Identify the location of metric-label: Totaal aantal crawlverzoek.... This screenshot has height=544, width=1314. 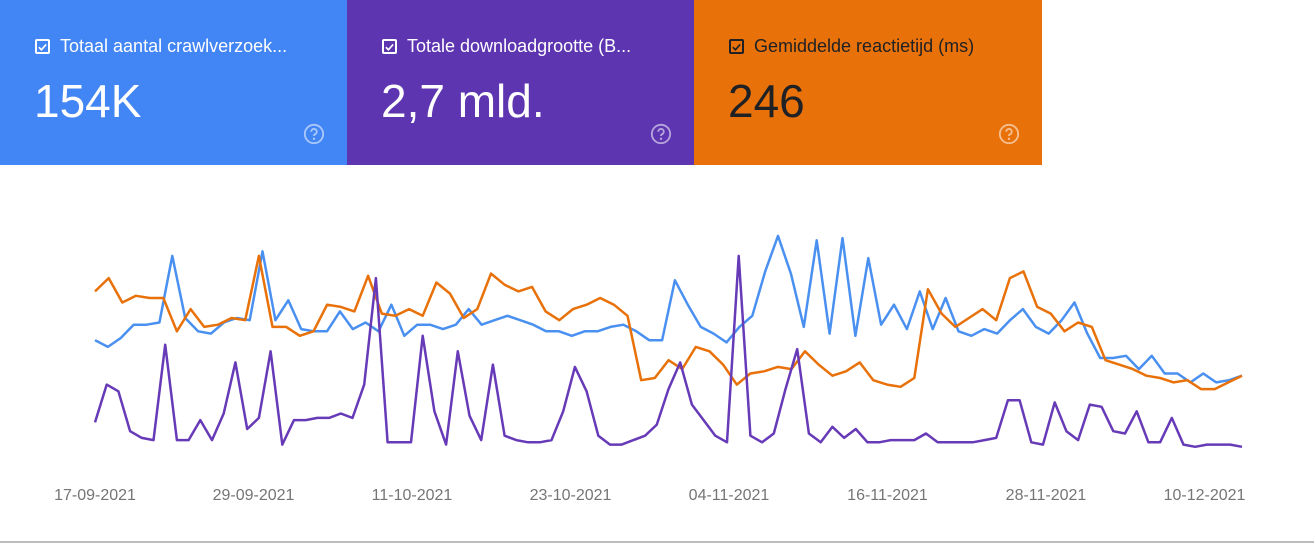
(174, 46).